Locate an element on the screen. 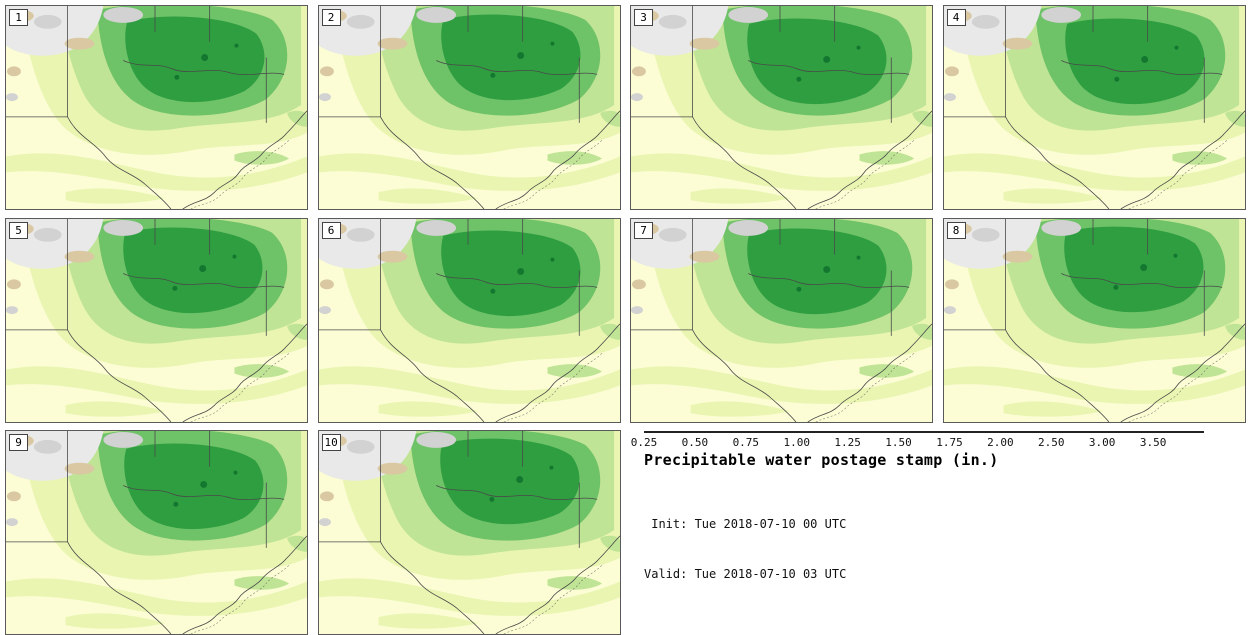  colorbar-tick-label: 0.50 is located at coordinates (695, 442).